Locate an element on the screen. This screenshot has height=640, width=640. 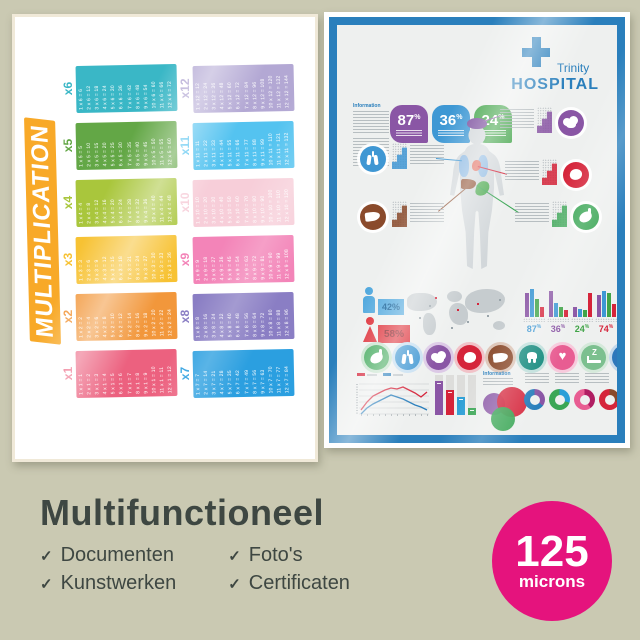
feature-item: ✓ Documenten is located at coordinates (108, 555).